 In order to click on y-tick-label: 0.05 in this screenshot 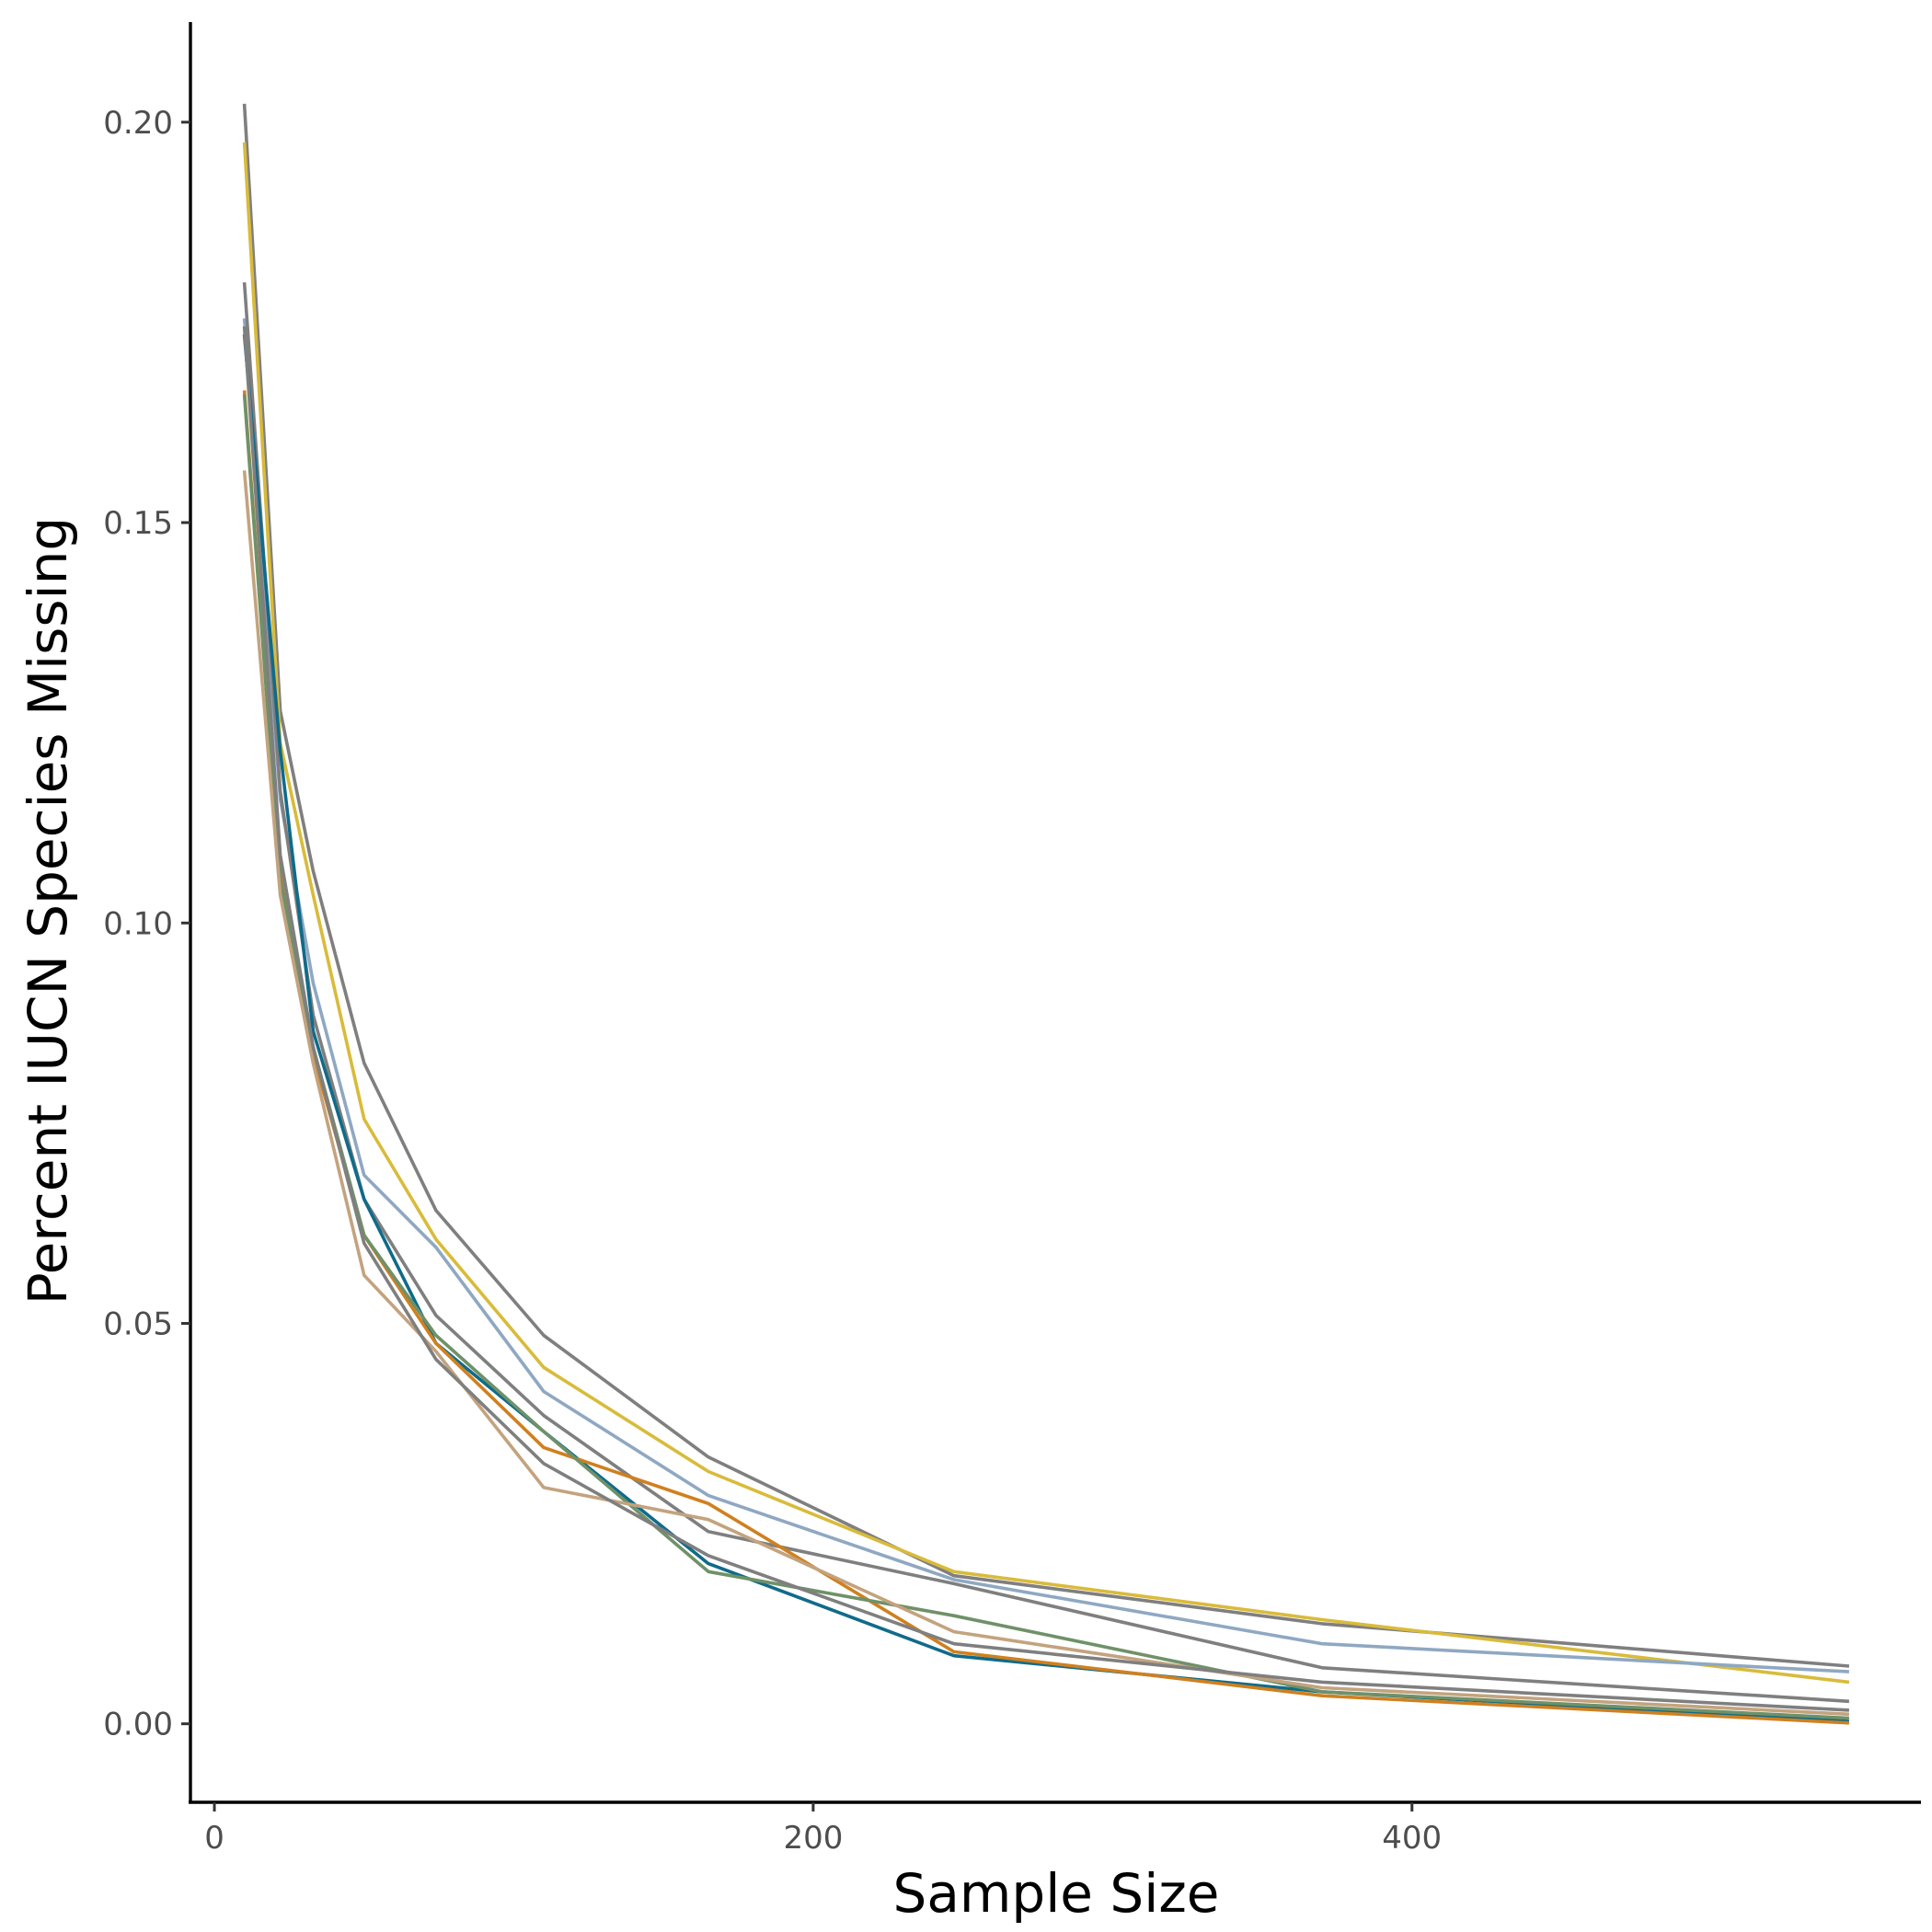, I will do `click(138, 1323)`.